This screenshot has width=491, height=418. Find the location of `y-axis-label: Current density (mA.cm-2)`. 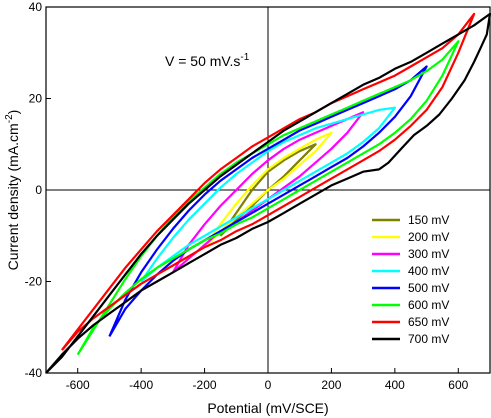

y-axis-label: Current density (mA.cm-2) is located at coordinates (12, 190).